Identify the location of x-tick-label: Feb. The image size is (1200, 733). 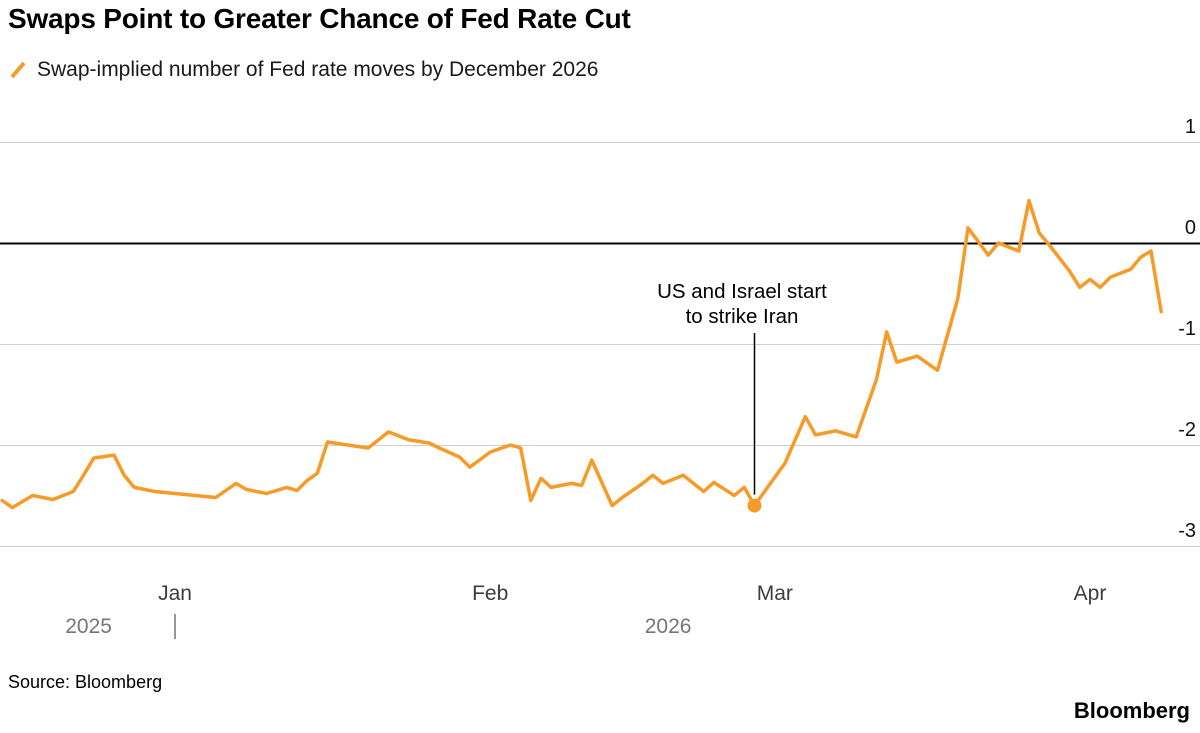
(490, 593).